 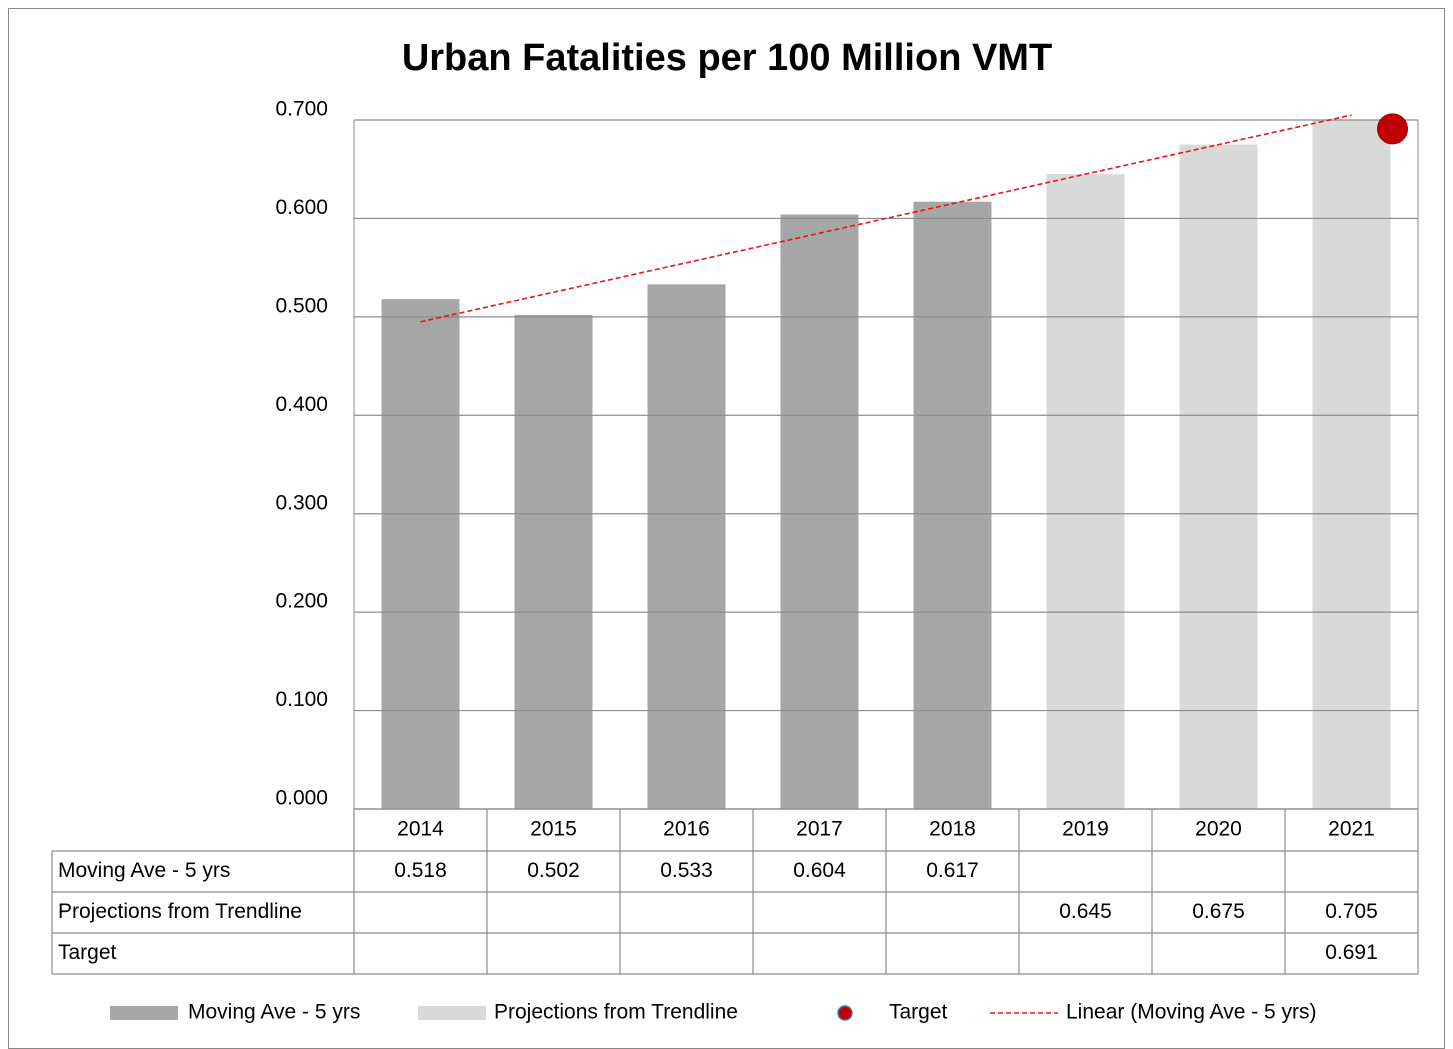 I want to click on x-tick-label: 2019, so click(x=1085, y=829).